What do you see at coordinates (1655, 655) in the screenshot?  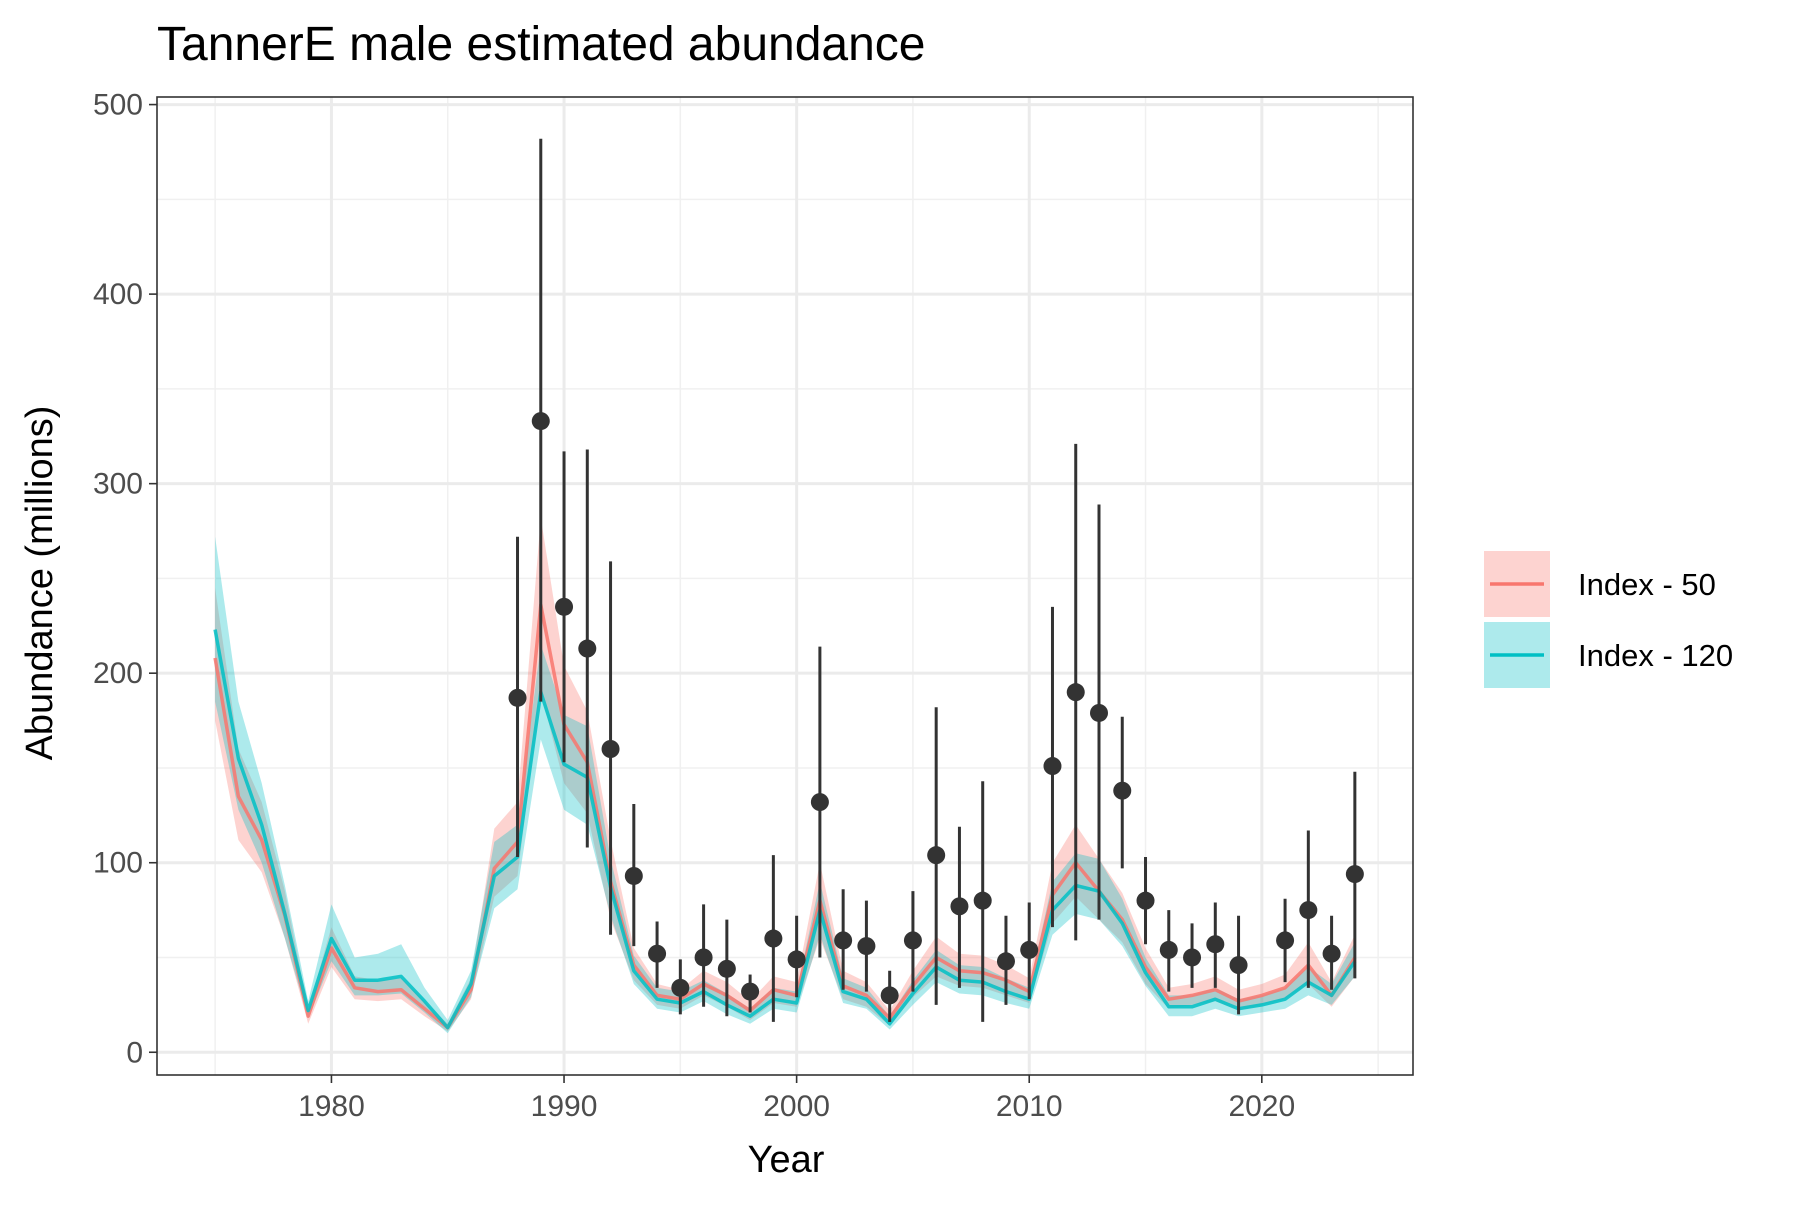 I see `legend-label: Index - 120` at bounding box center [1655, 655].